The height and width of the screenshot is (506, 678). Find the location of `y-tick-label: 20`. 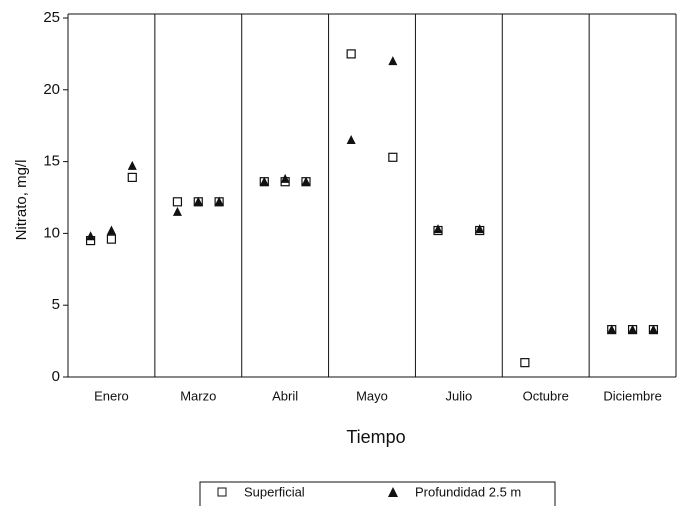

y-tick-label: 20 is located at coordinates (51, 89).